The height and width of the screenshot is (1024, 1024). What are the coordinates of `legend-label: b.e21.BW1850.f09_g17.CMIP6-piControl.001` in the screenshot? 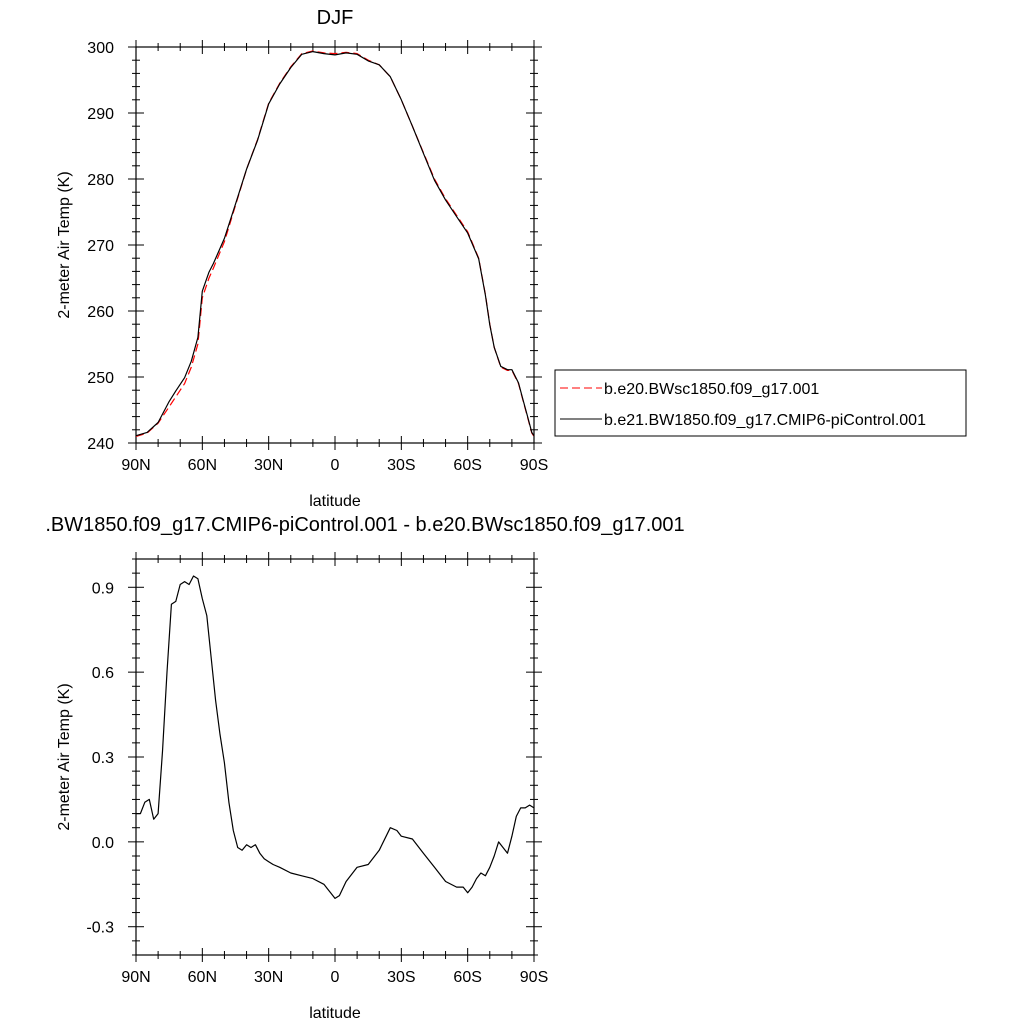 It's located at (765, 420).